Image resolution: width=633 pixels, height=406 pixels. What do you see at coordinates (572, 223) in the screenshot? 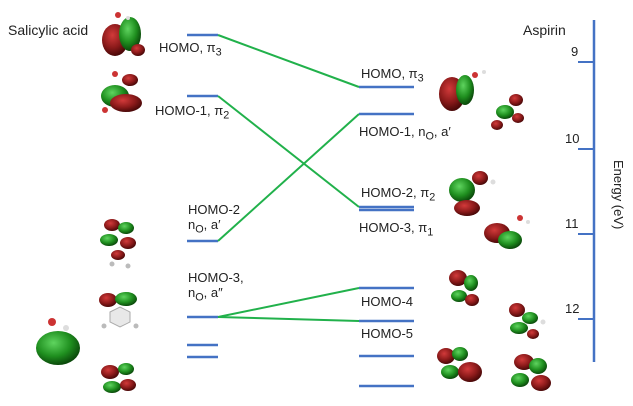
I see `axis-tick-label: 11` at bounding box center [572, 223].